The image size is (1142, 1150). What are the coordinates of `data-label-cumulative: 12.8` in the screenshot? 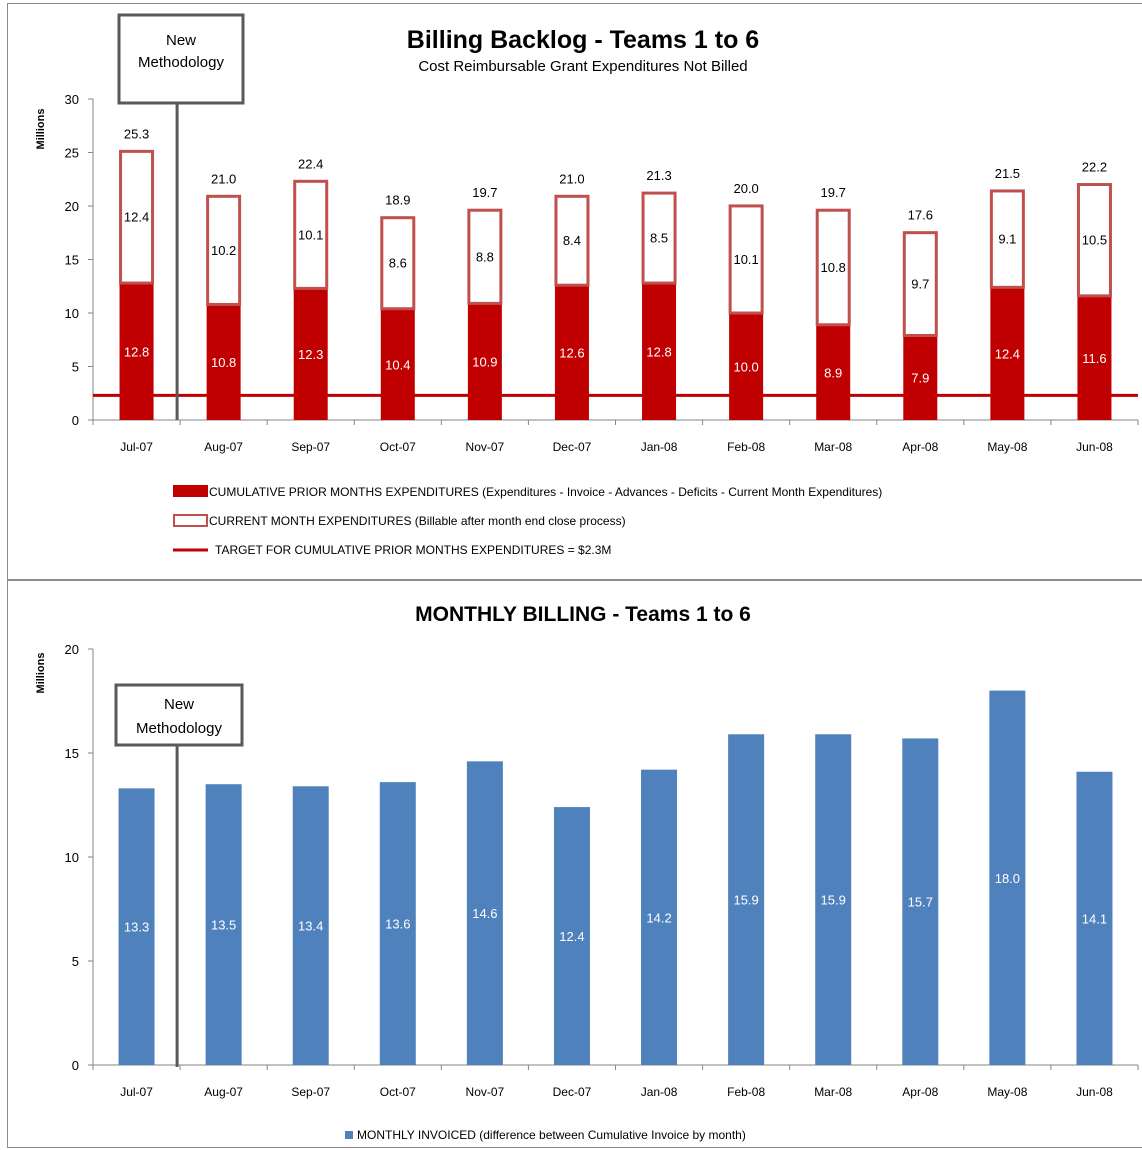 It's located at (136, 352).